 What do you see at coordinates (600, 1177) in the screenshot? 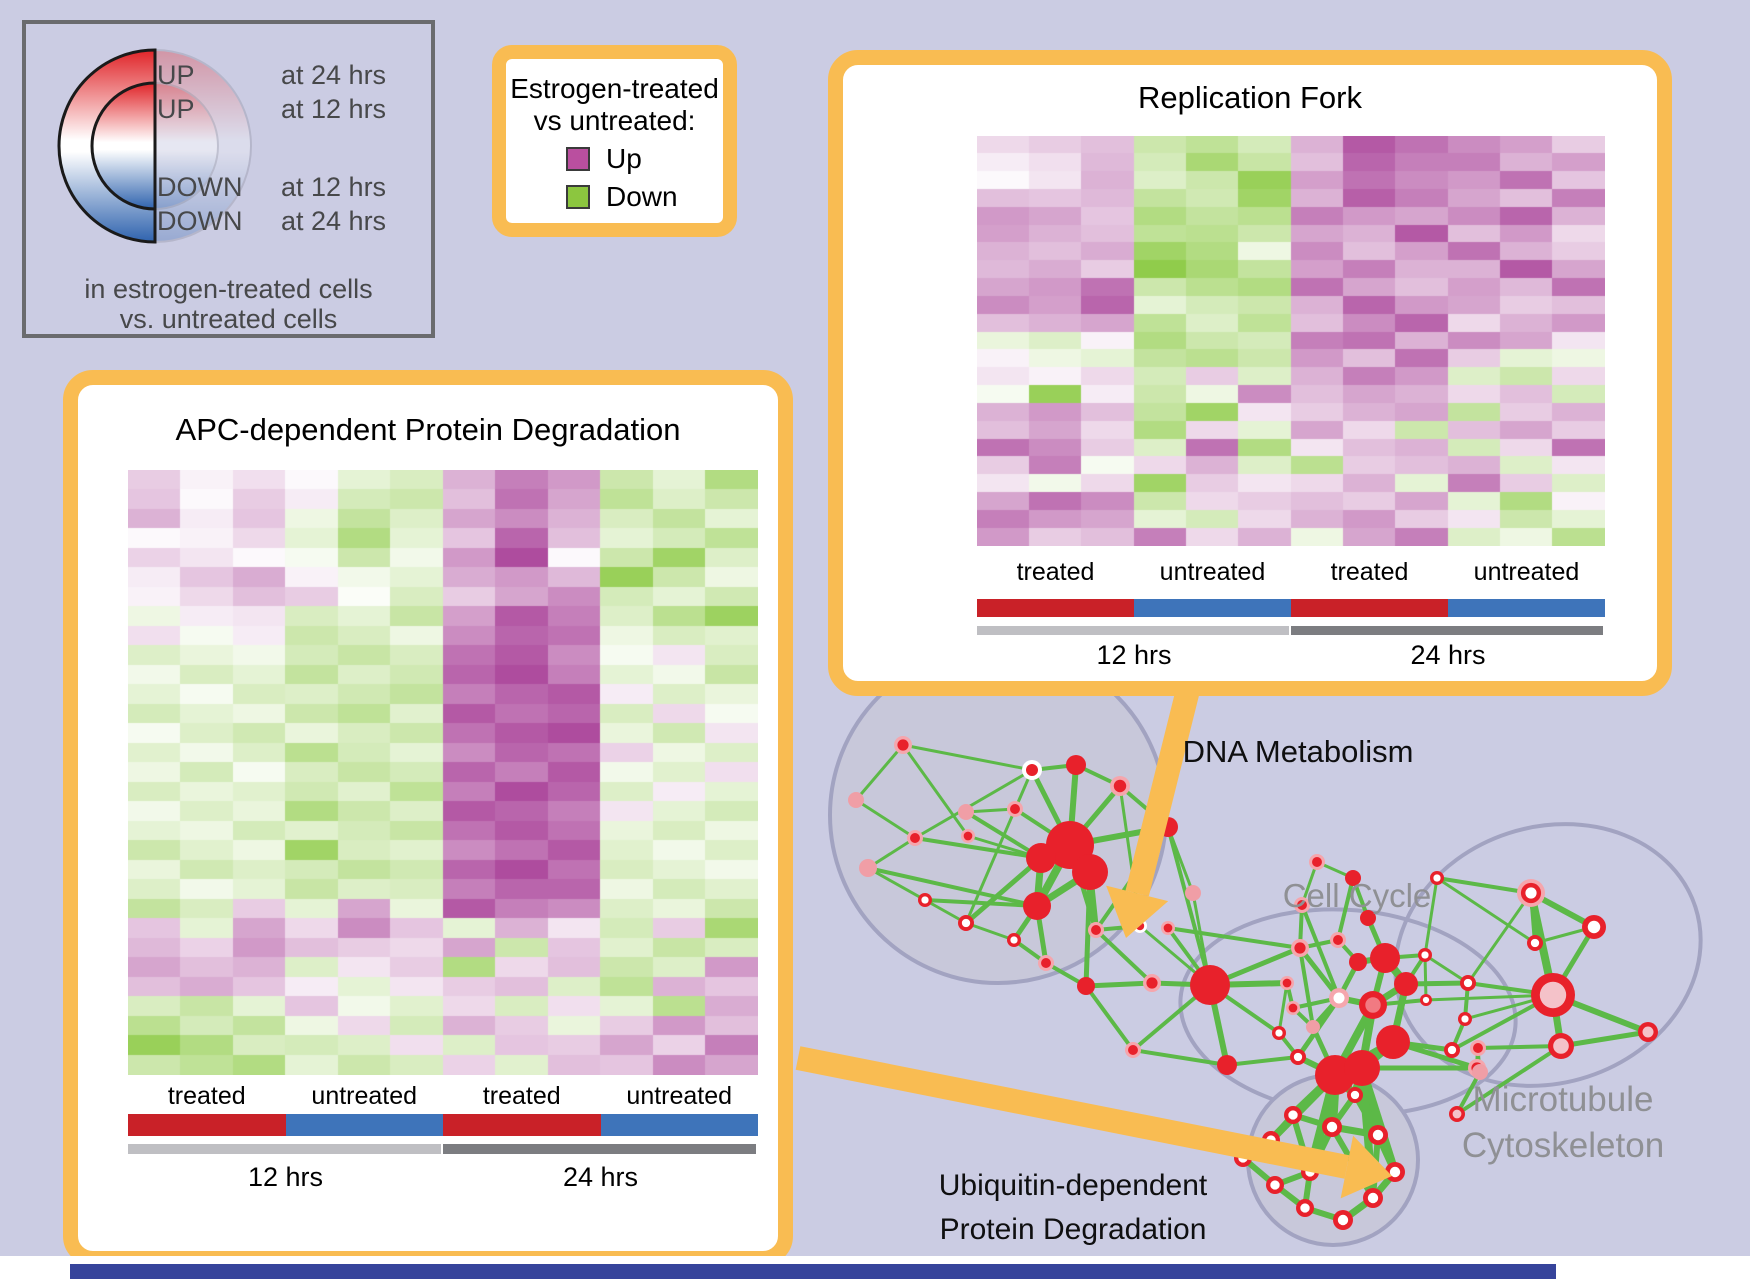
I see `apc-time-label-24hrs: 24 hrs` at bounding box center [600, 1177].